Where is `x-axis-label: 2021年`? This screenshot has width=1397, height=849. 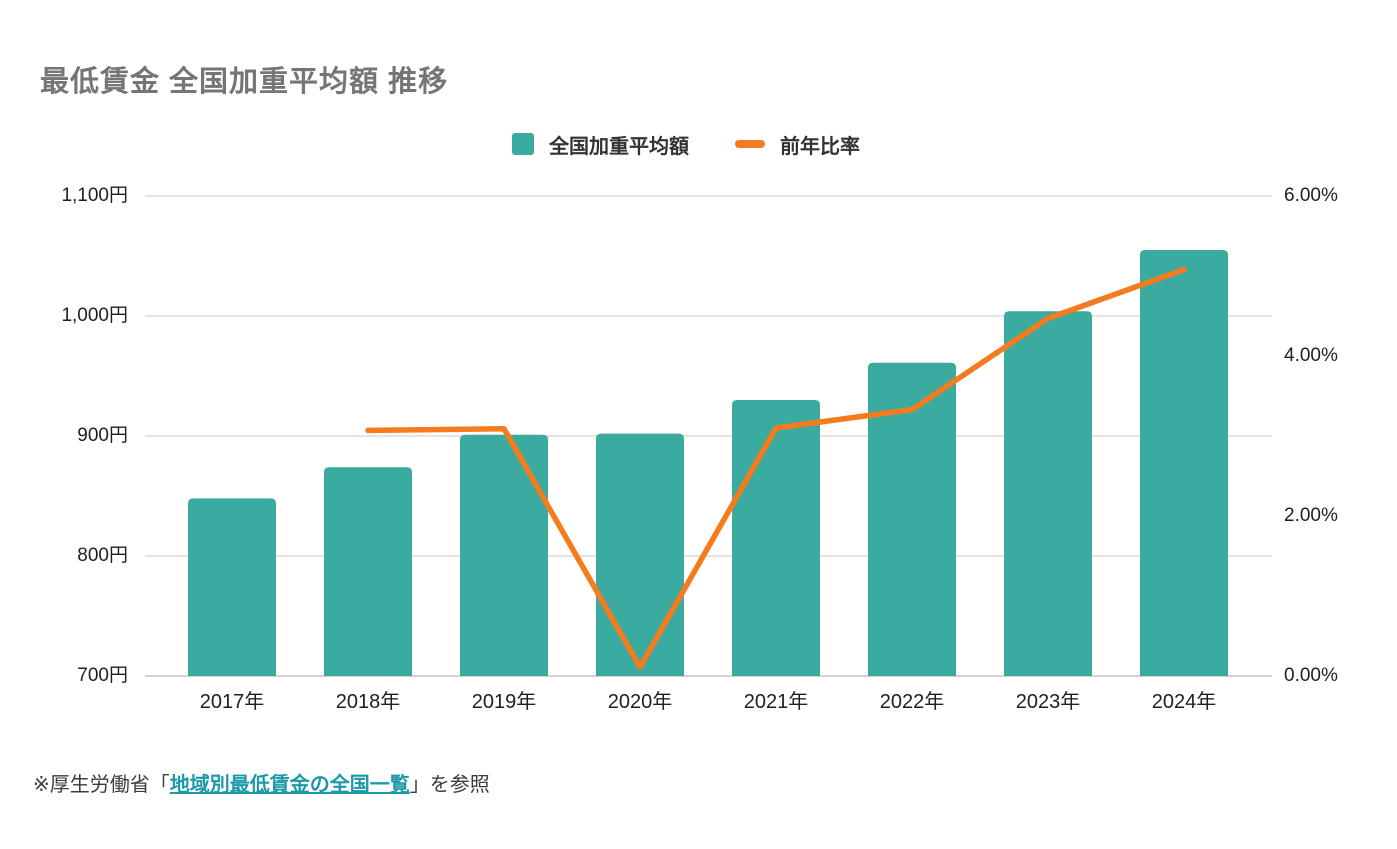 x-axis-label: 2021年 is located at coordinates (776, 702).